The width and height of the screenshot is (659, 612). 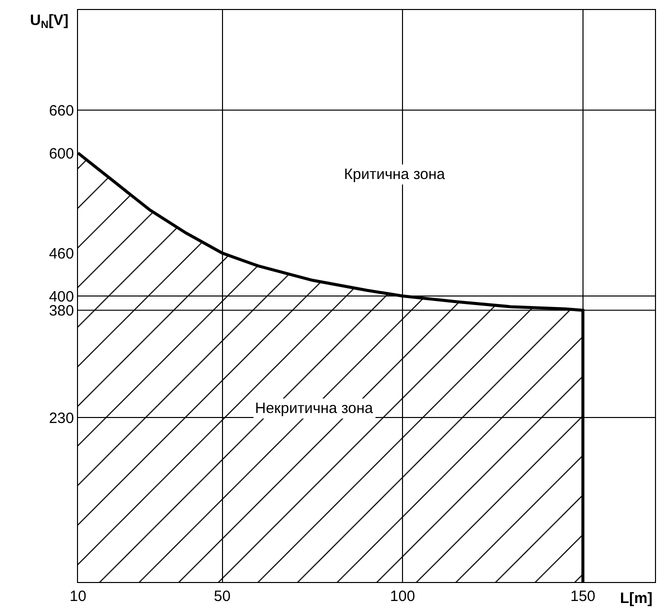 What do you see at coordinates (61, 311) in the screenshot?
I see `y-tick-label: 380` at bounding box center [61, 311].